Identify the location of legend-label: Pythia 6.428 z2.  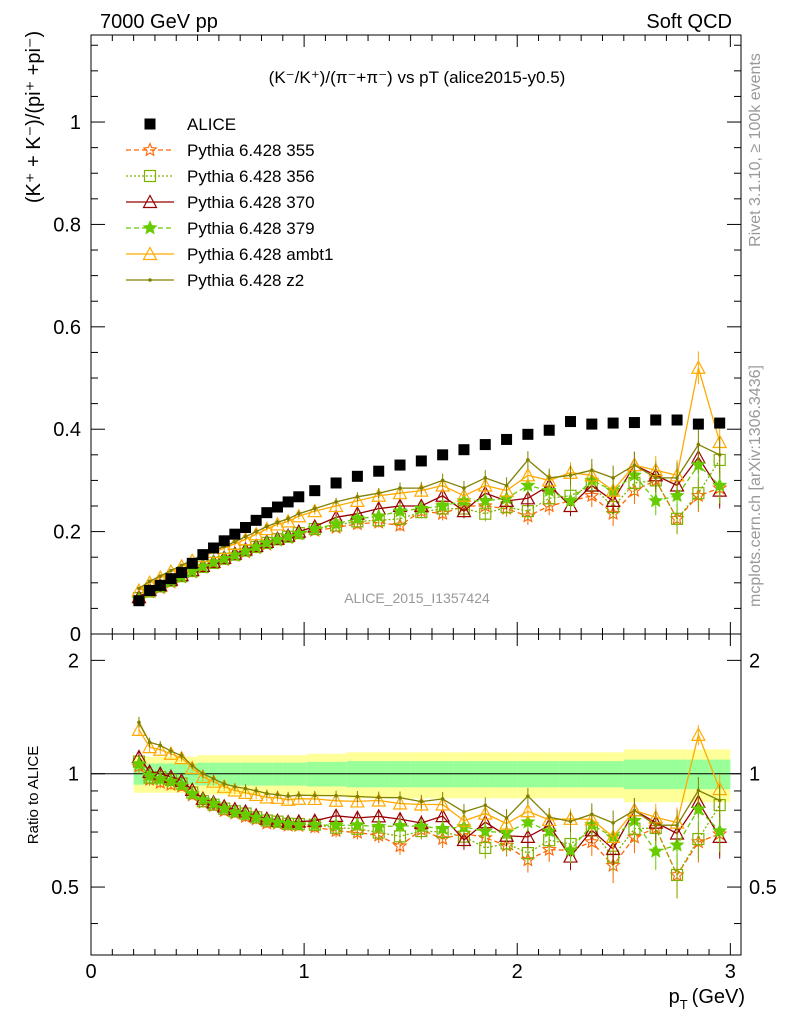
(245, 280).